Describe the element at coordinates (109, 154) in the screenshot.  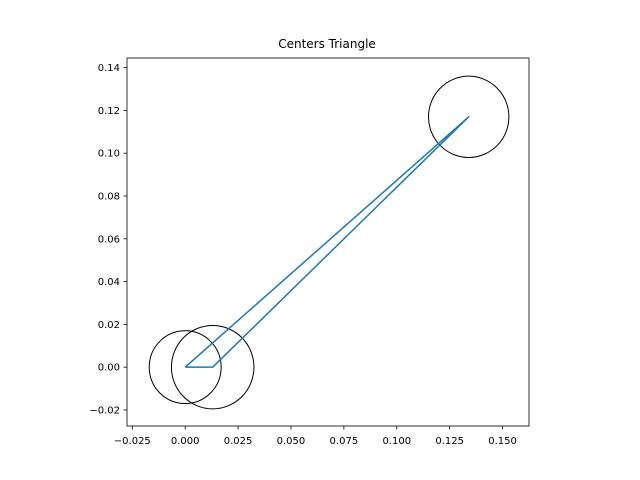
I see `y-tick-label: 0.10` at that location.